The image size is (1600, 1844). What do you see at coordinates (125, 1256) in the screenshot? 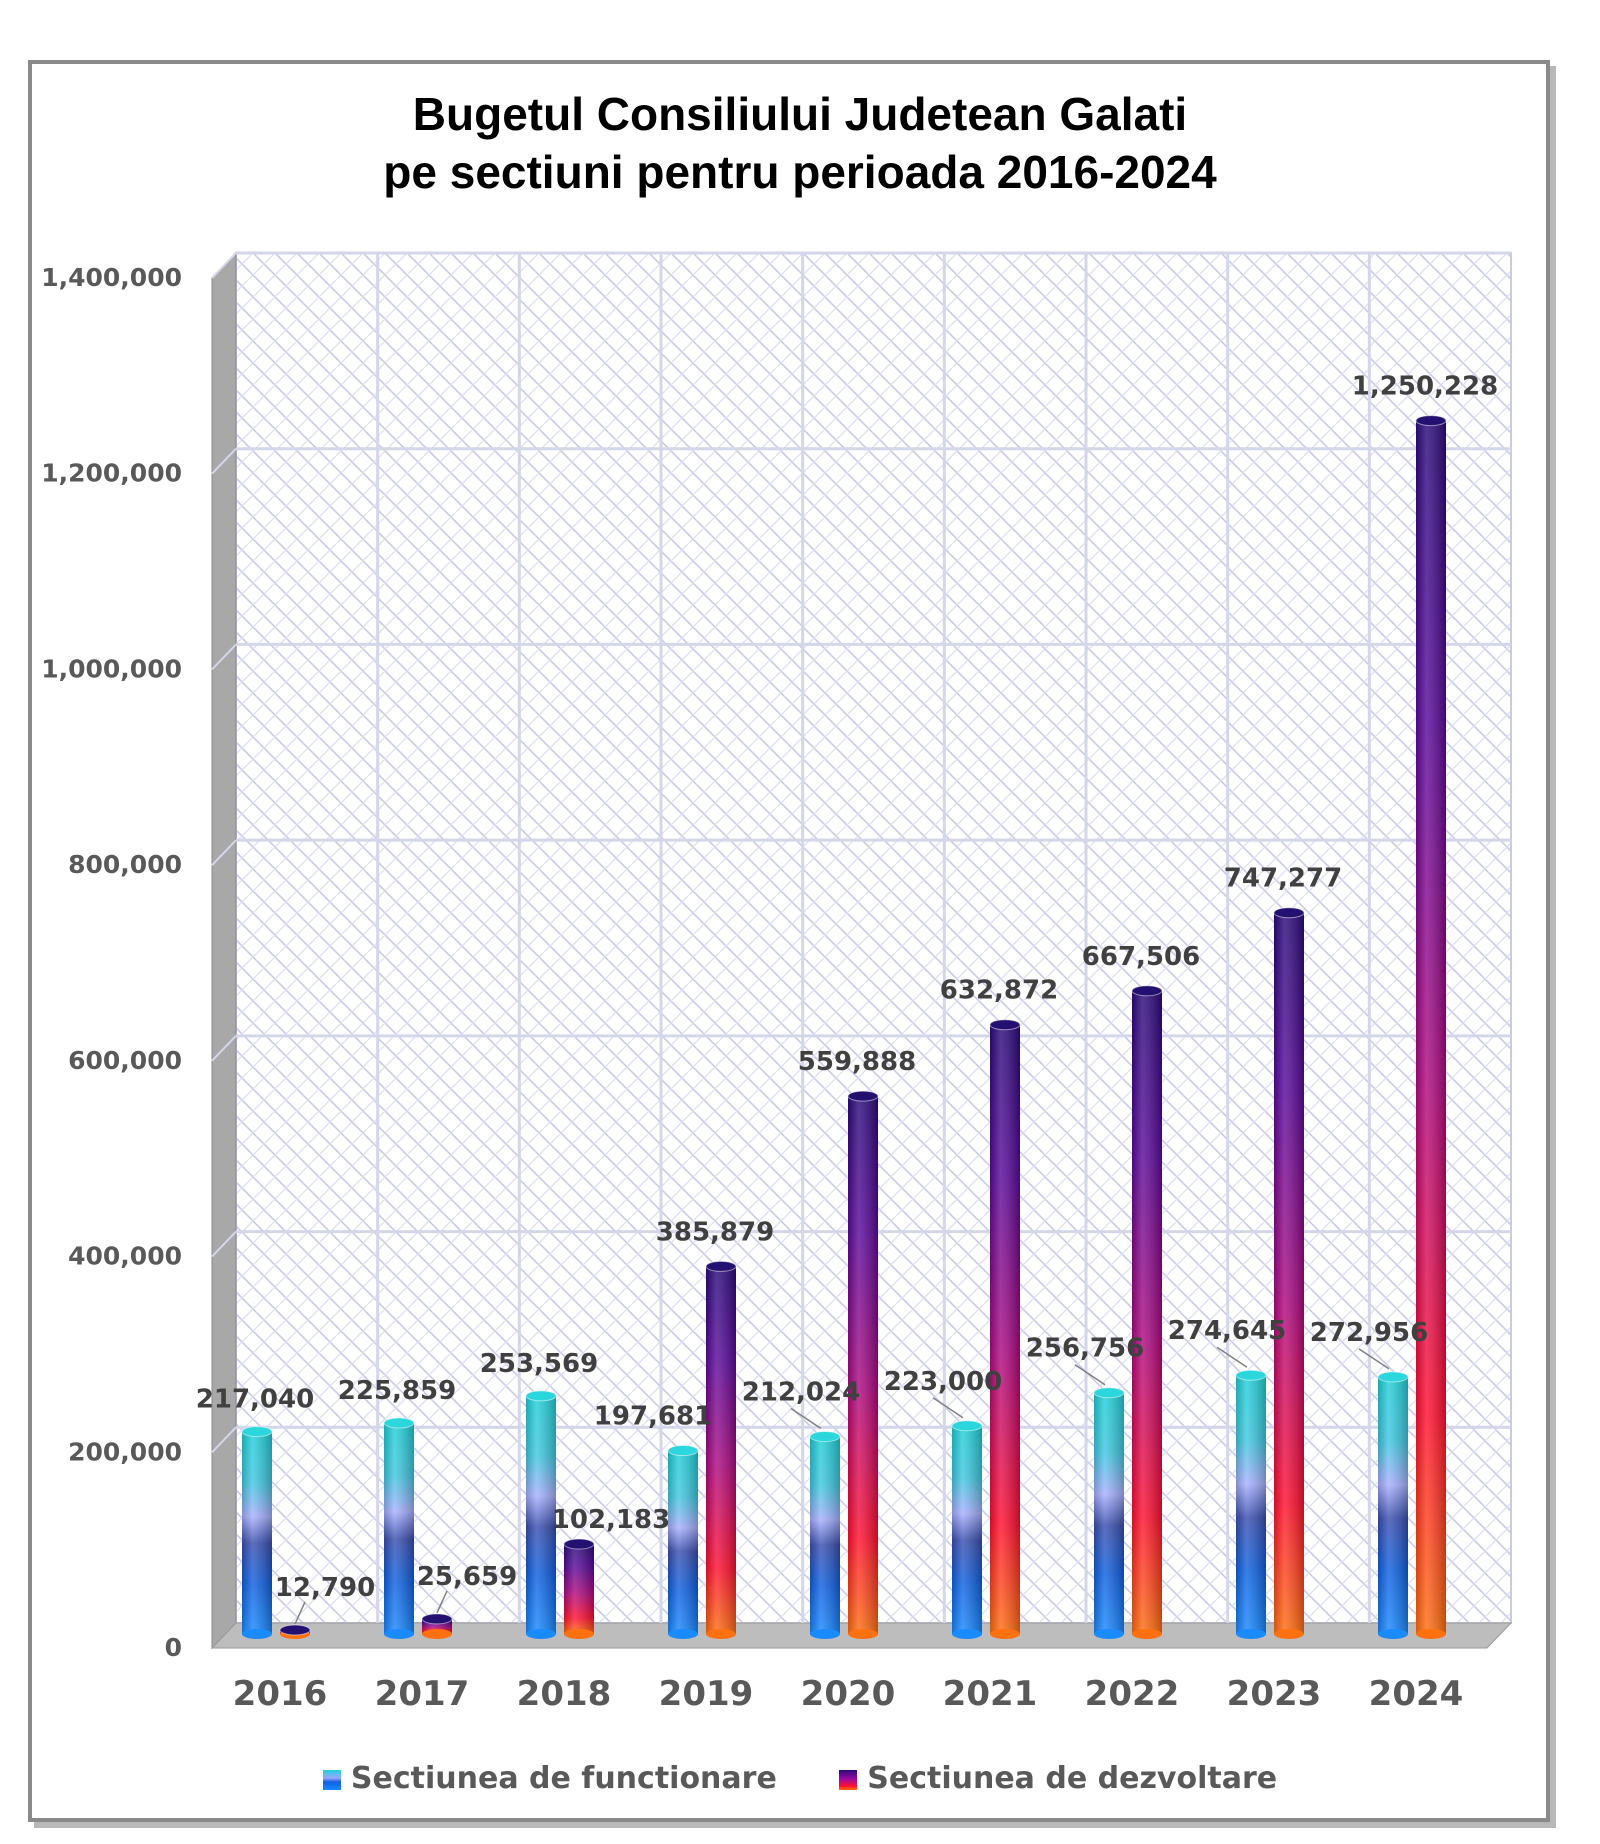
I see `y-tick-label: 400,000` at bounding box center [125, 1256].